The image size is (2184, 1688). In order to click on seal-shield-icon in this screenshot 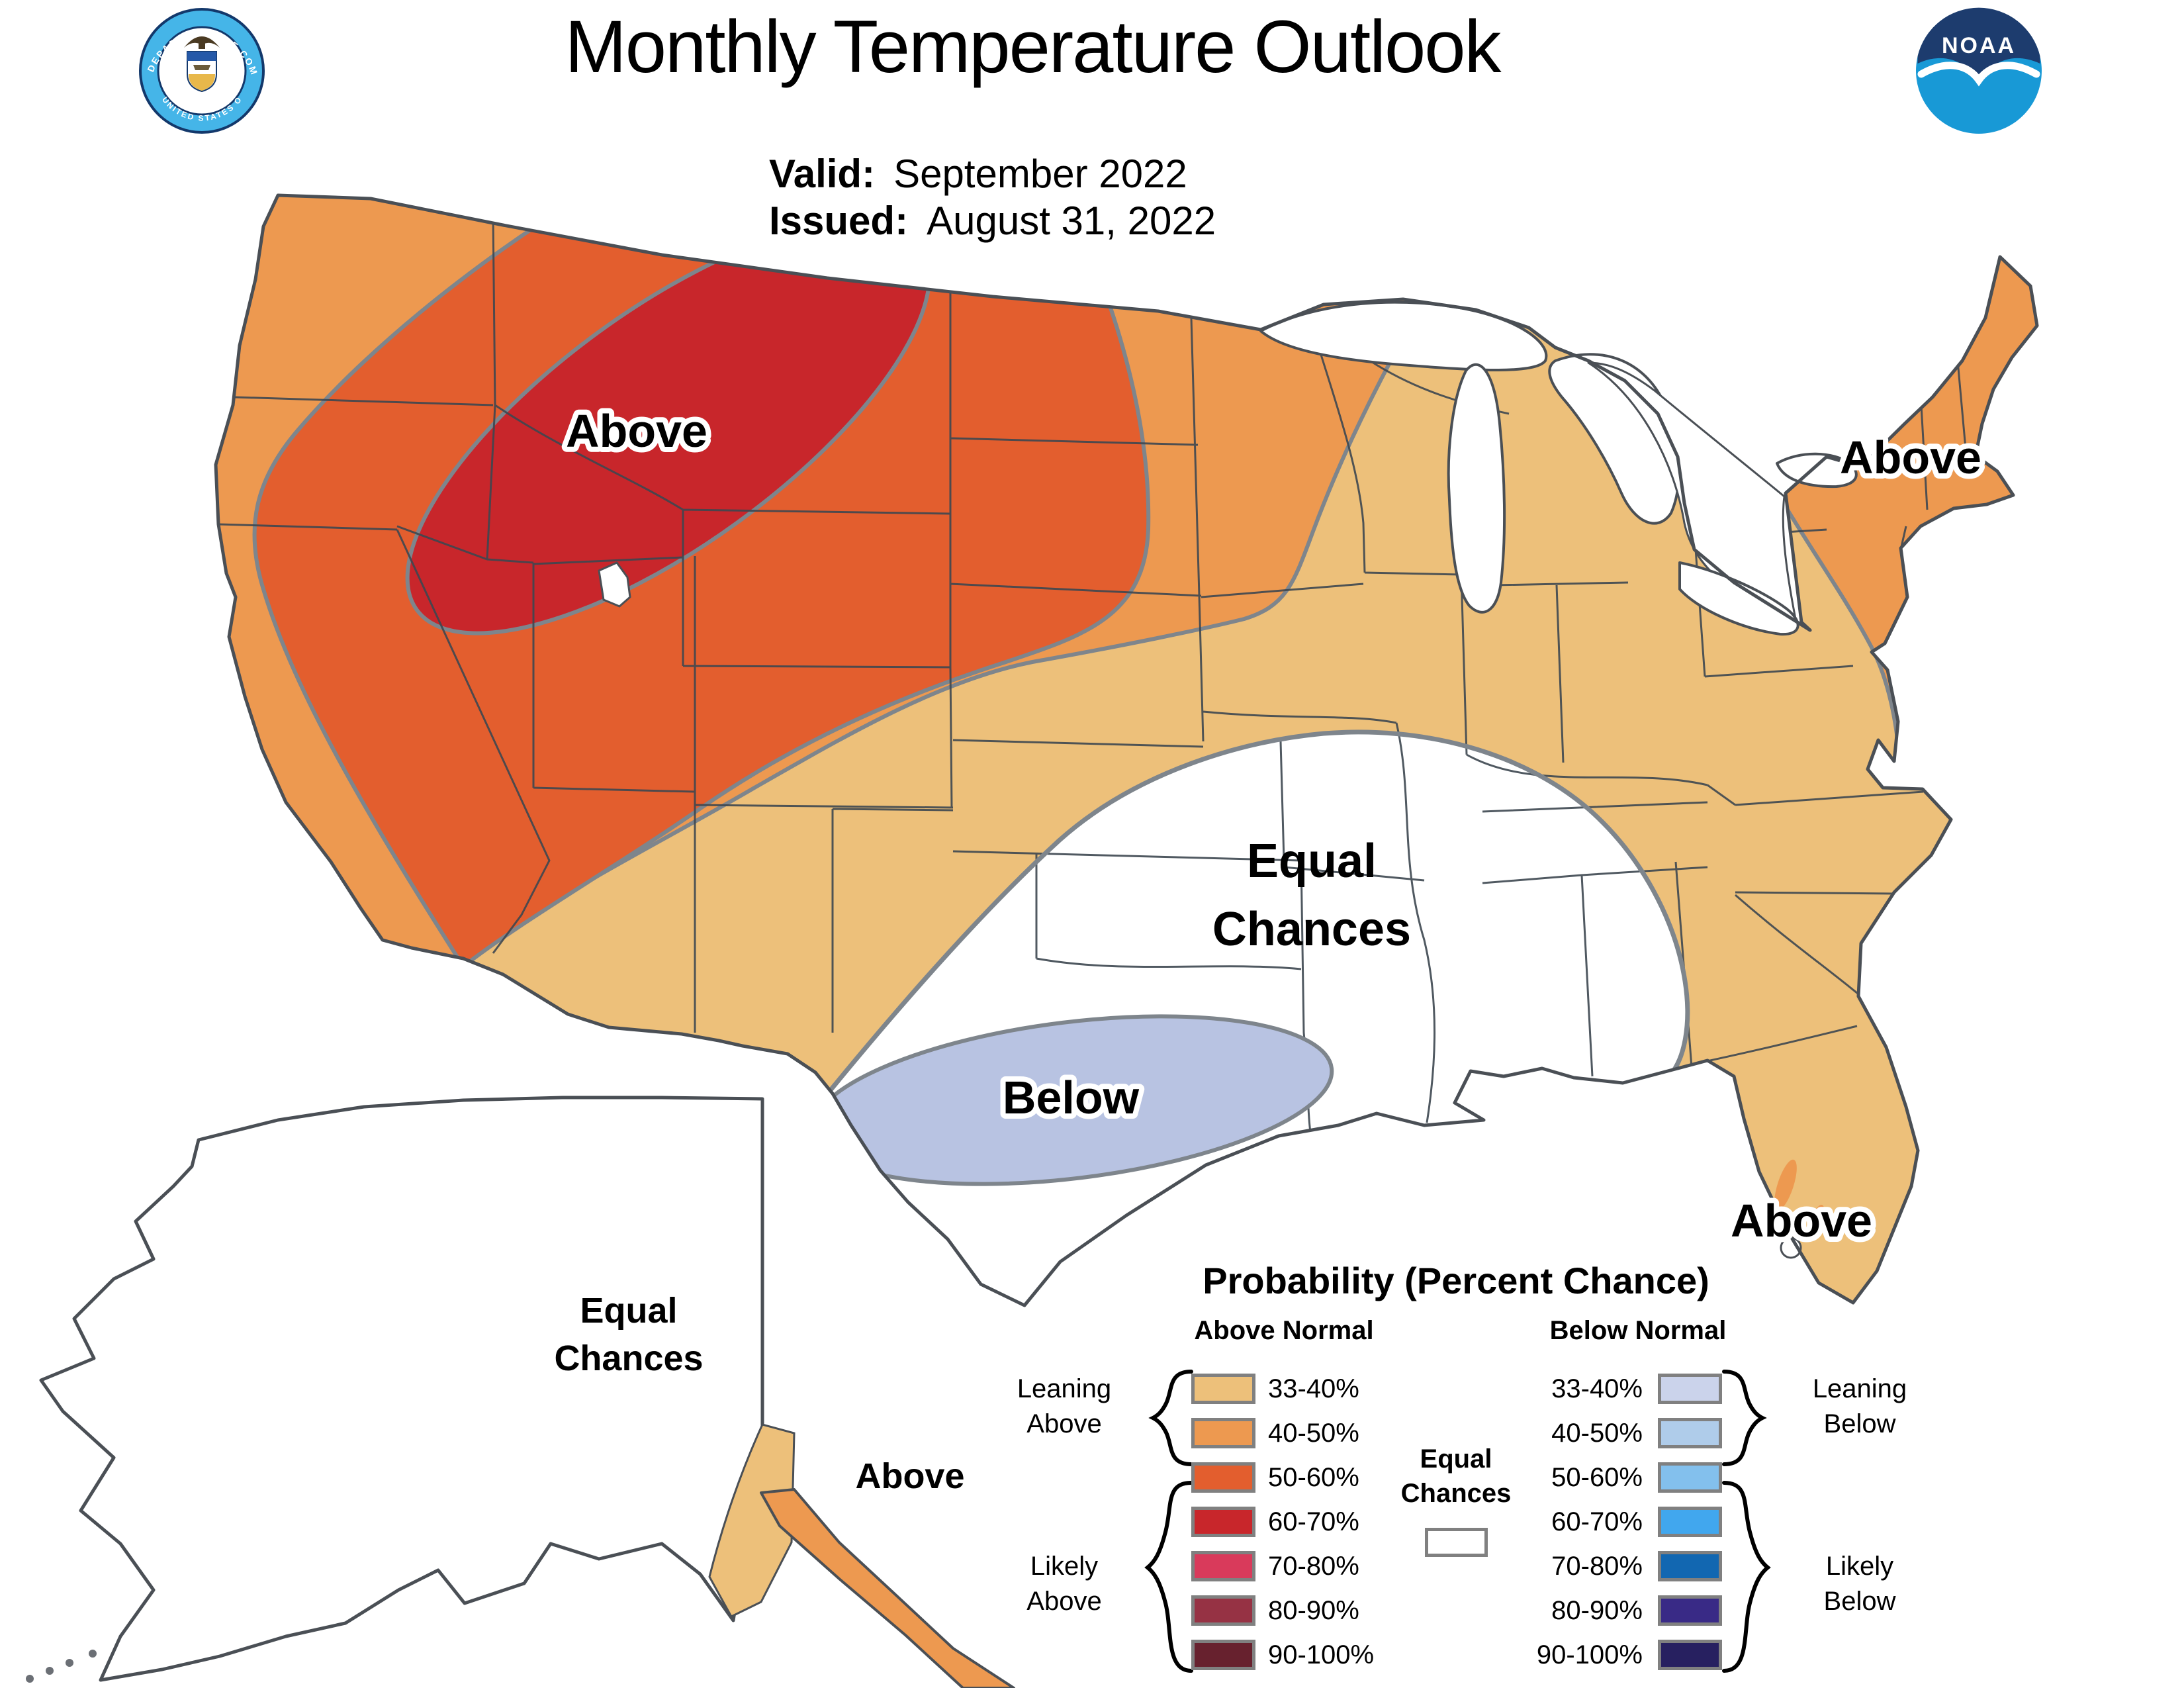, I will do `click(202, 72)`.